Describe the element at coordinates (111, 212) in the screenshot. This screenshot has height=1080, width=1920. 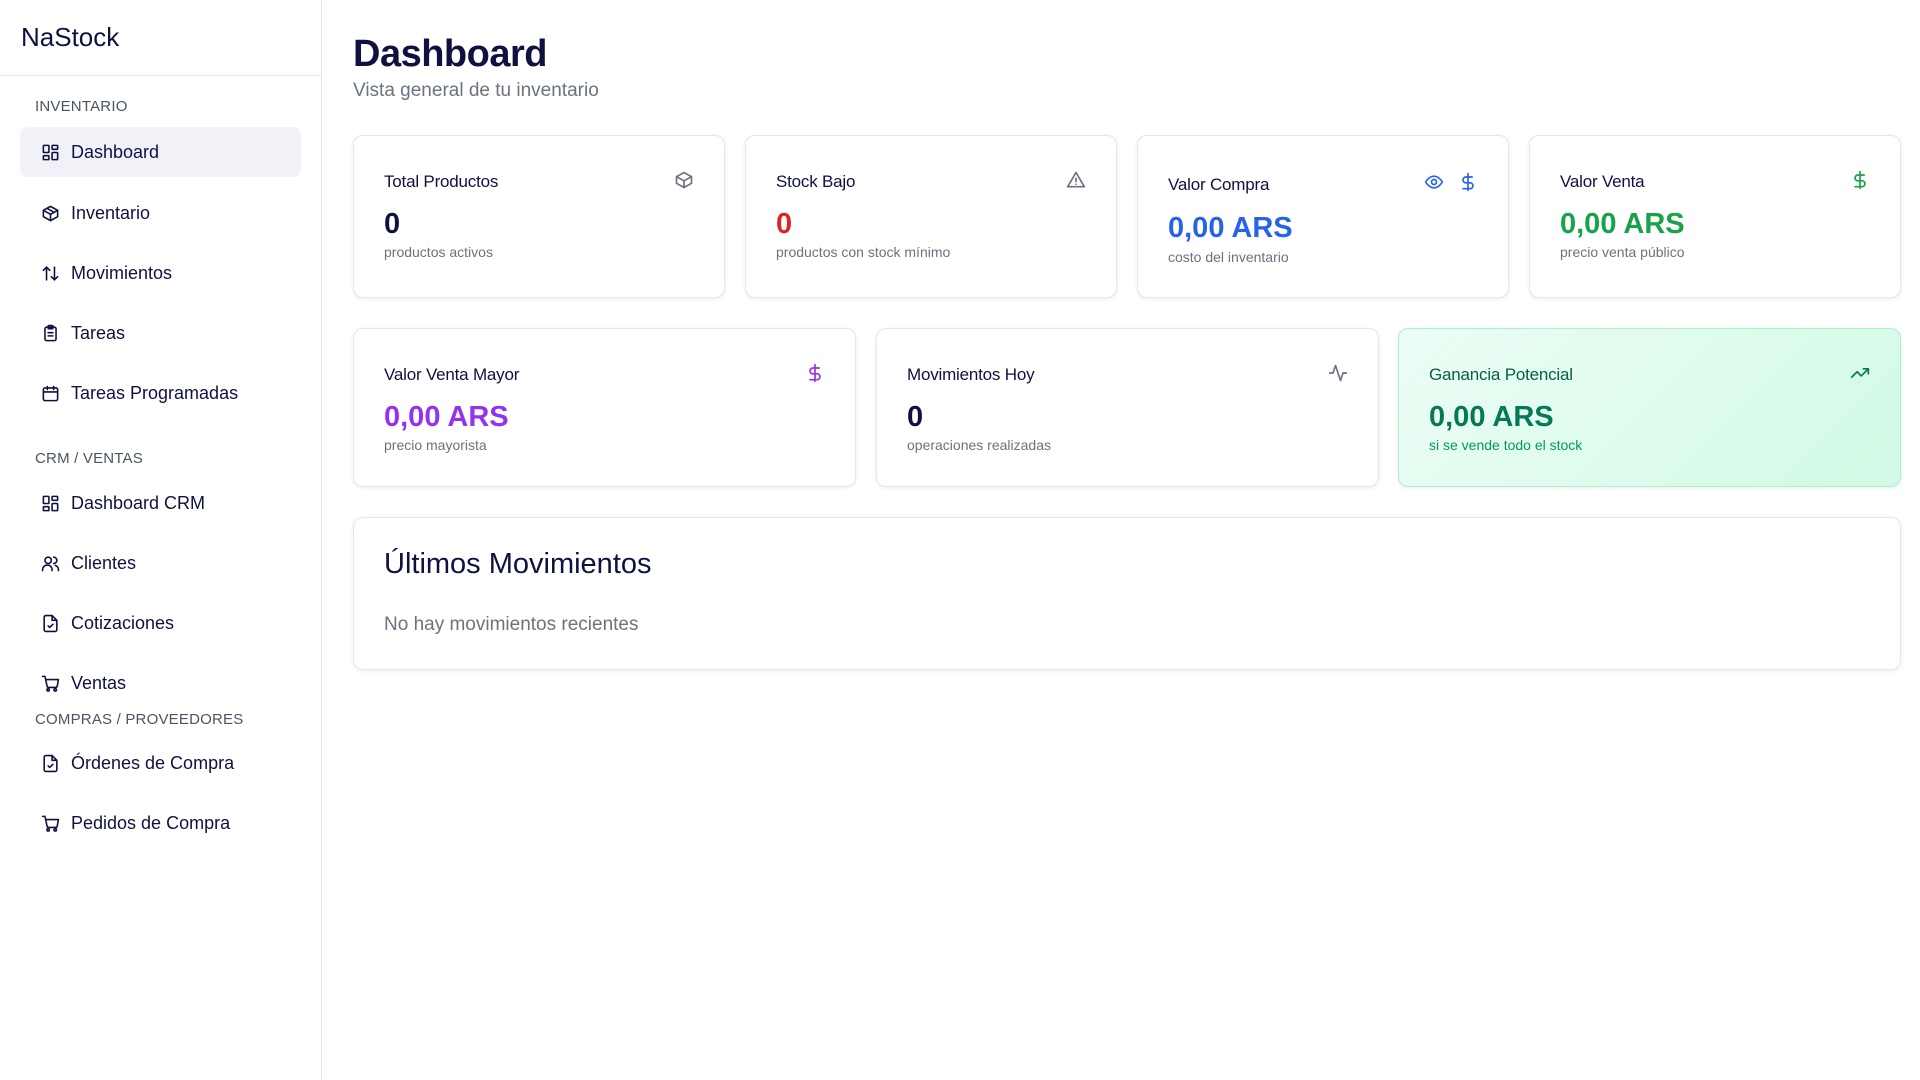
I see `sidebar-item-label: Inventario` at that location.